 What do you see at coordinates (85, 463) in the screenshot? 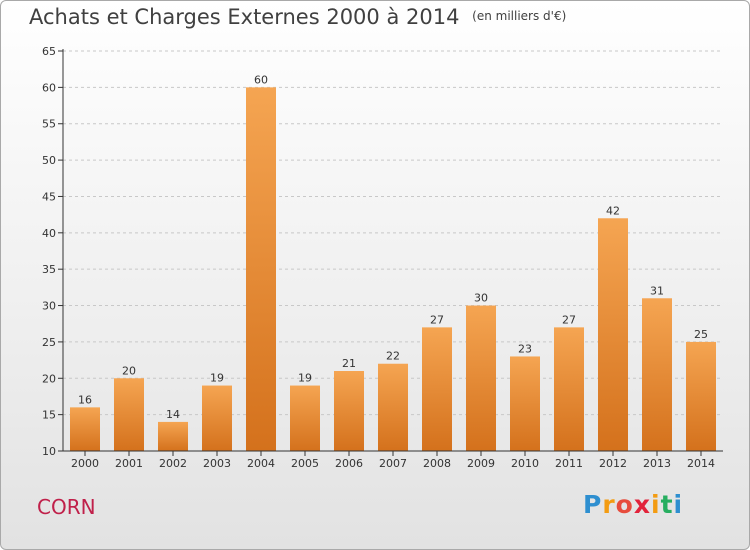
I see `x-tick-label: 2000` at bounding box center [85, 463].